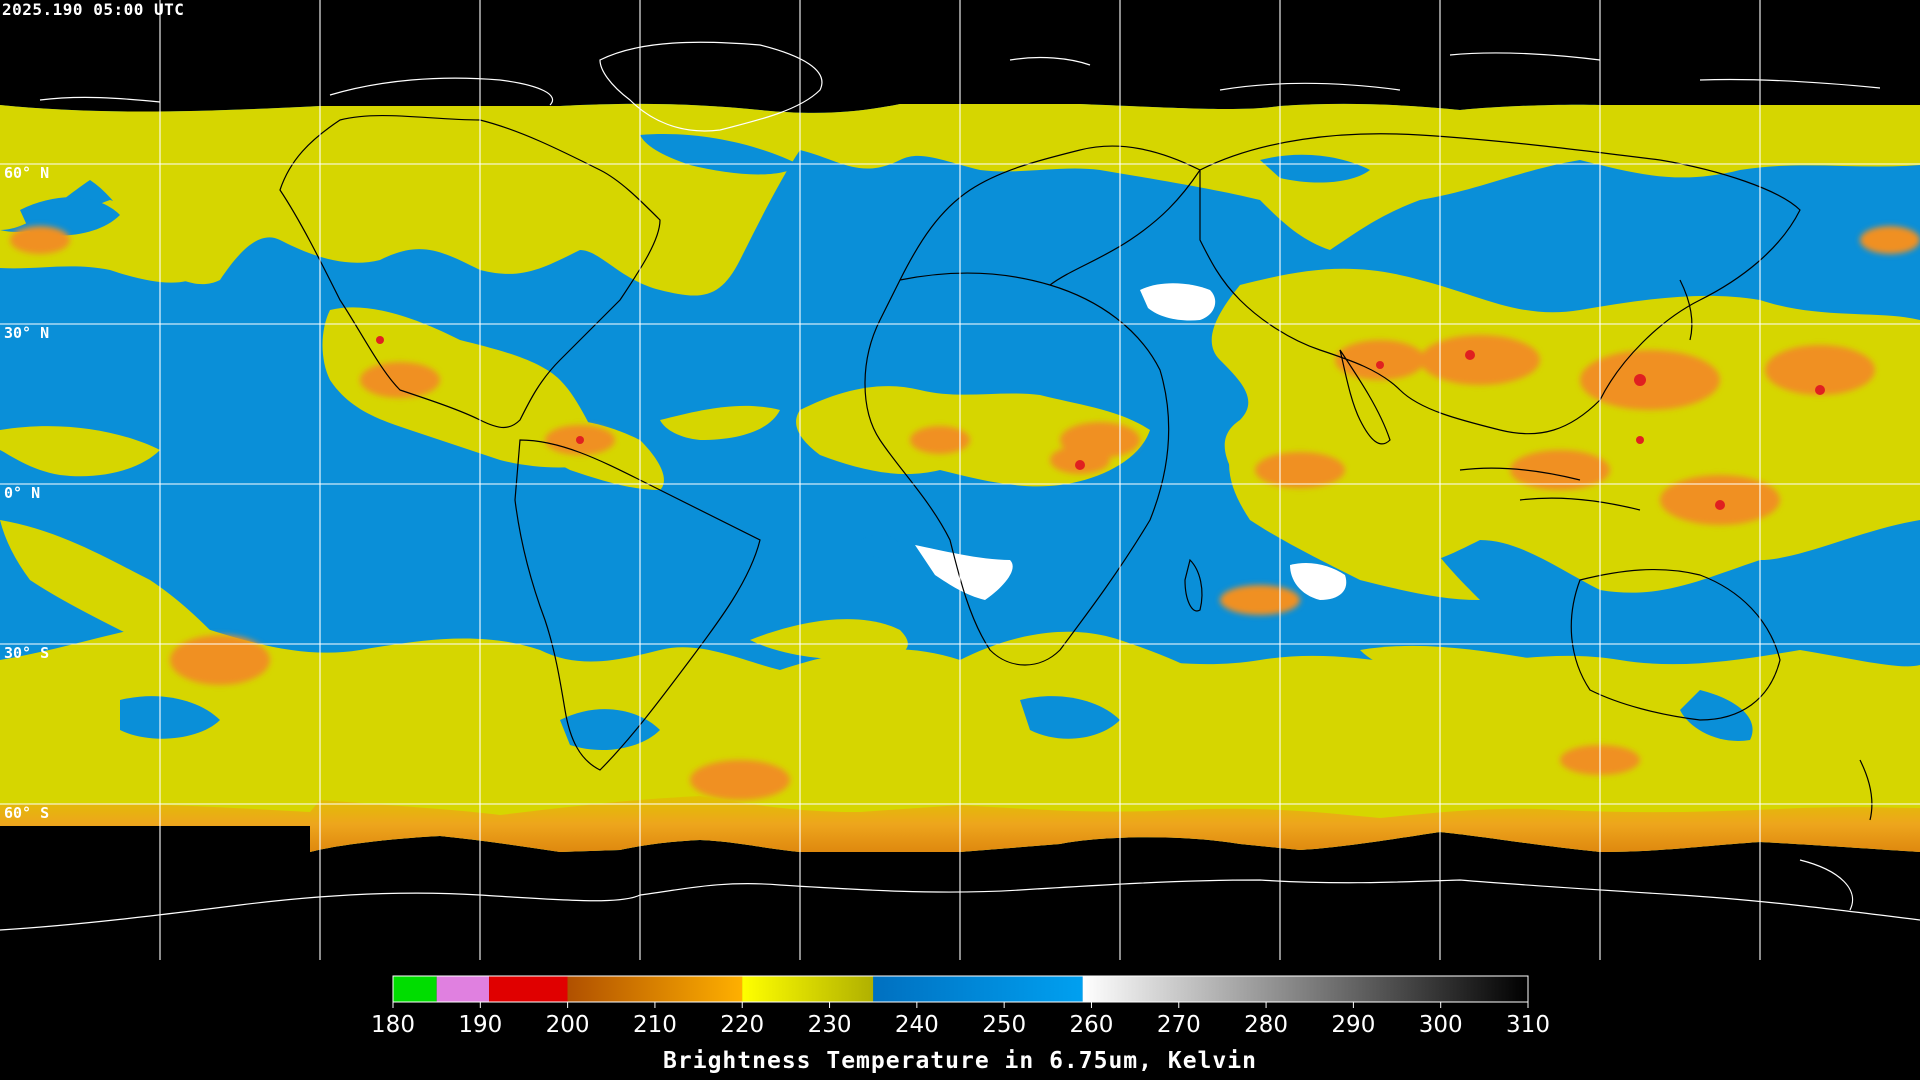  What do you see at coordinates (393, 1025) in the screenshot?
I see `colorbar-tick-label: 180` at bounding box center [393, 1025].